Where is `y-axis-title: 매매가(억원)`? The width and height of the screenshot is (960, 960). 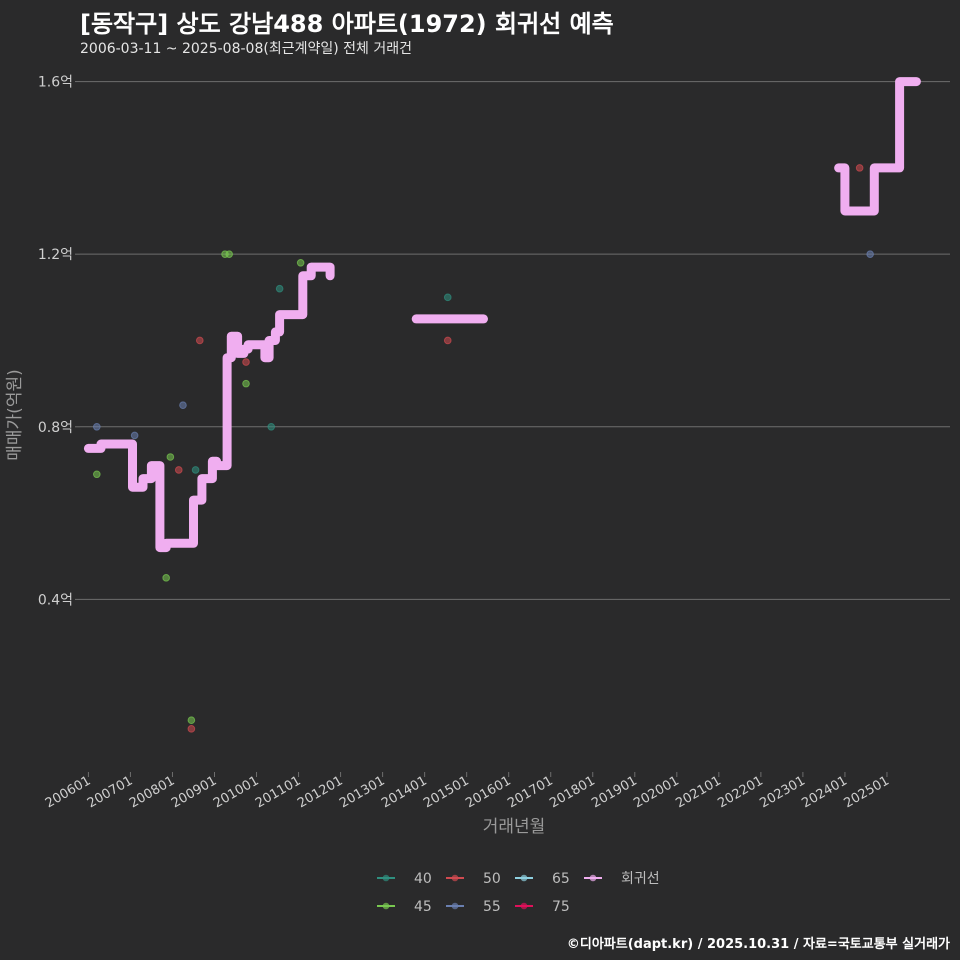 y-axis-title: 매매가(억원) is located at coordinates (15, 414).